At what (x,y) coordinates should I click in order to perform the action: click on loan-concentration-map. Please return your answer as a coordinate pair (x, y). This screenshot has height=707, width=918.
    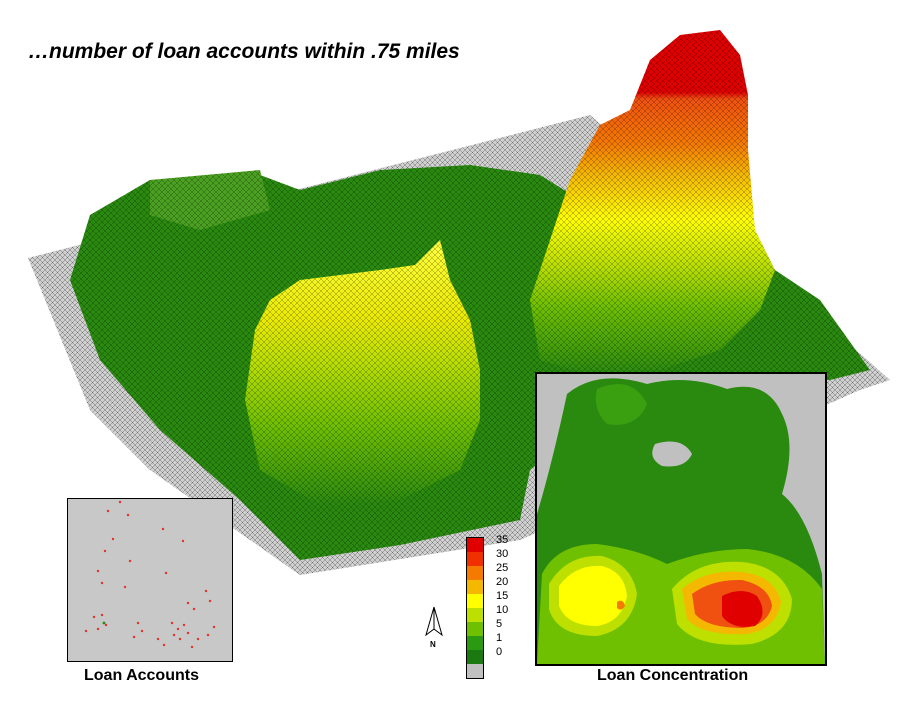
    Looking at the image, I should click on (681, 519).